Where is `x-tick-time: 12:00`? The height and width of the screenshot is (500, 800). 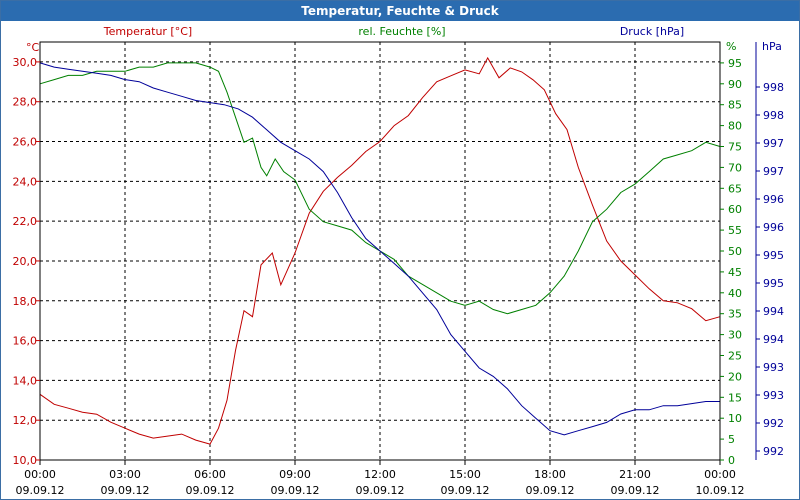 x-tick-time: 12:00 is located at coordinates (380, 474).